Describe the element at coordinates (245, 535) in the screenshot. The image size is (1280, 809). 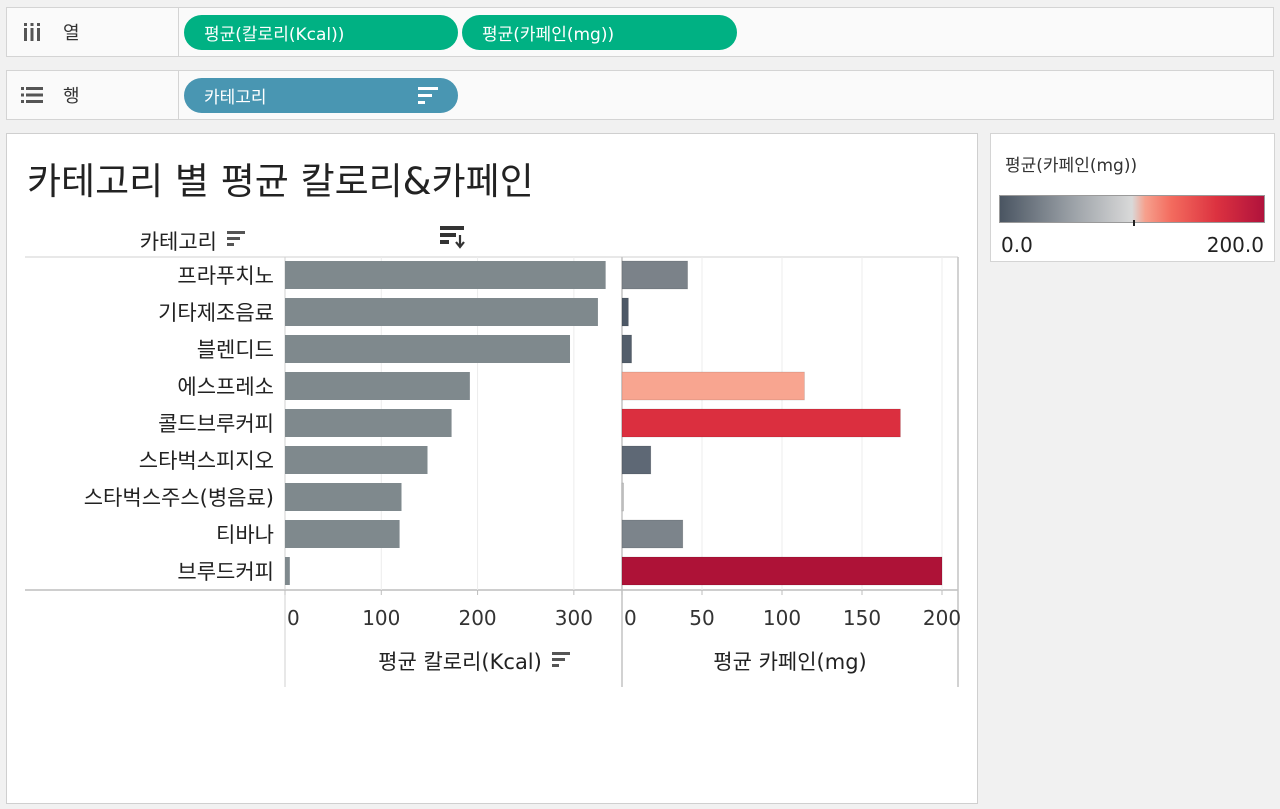
I see `category-label: 티바나` at that location.